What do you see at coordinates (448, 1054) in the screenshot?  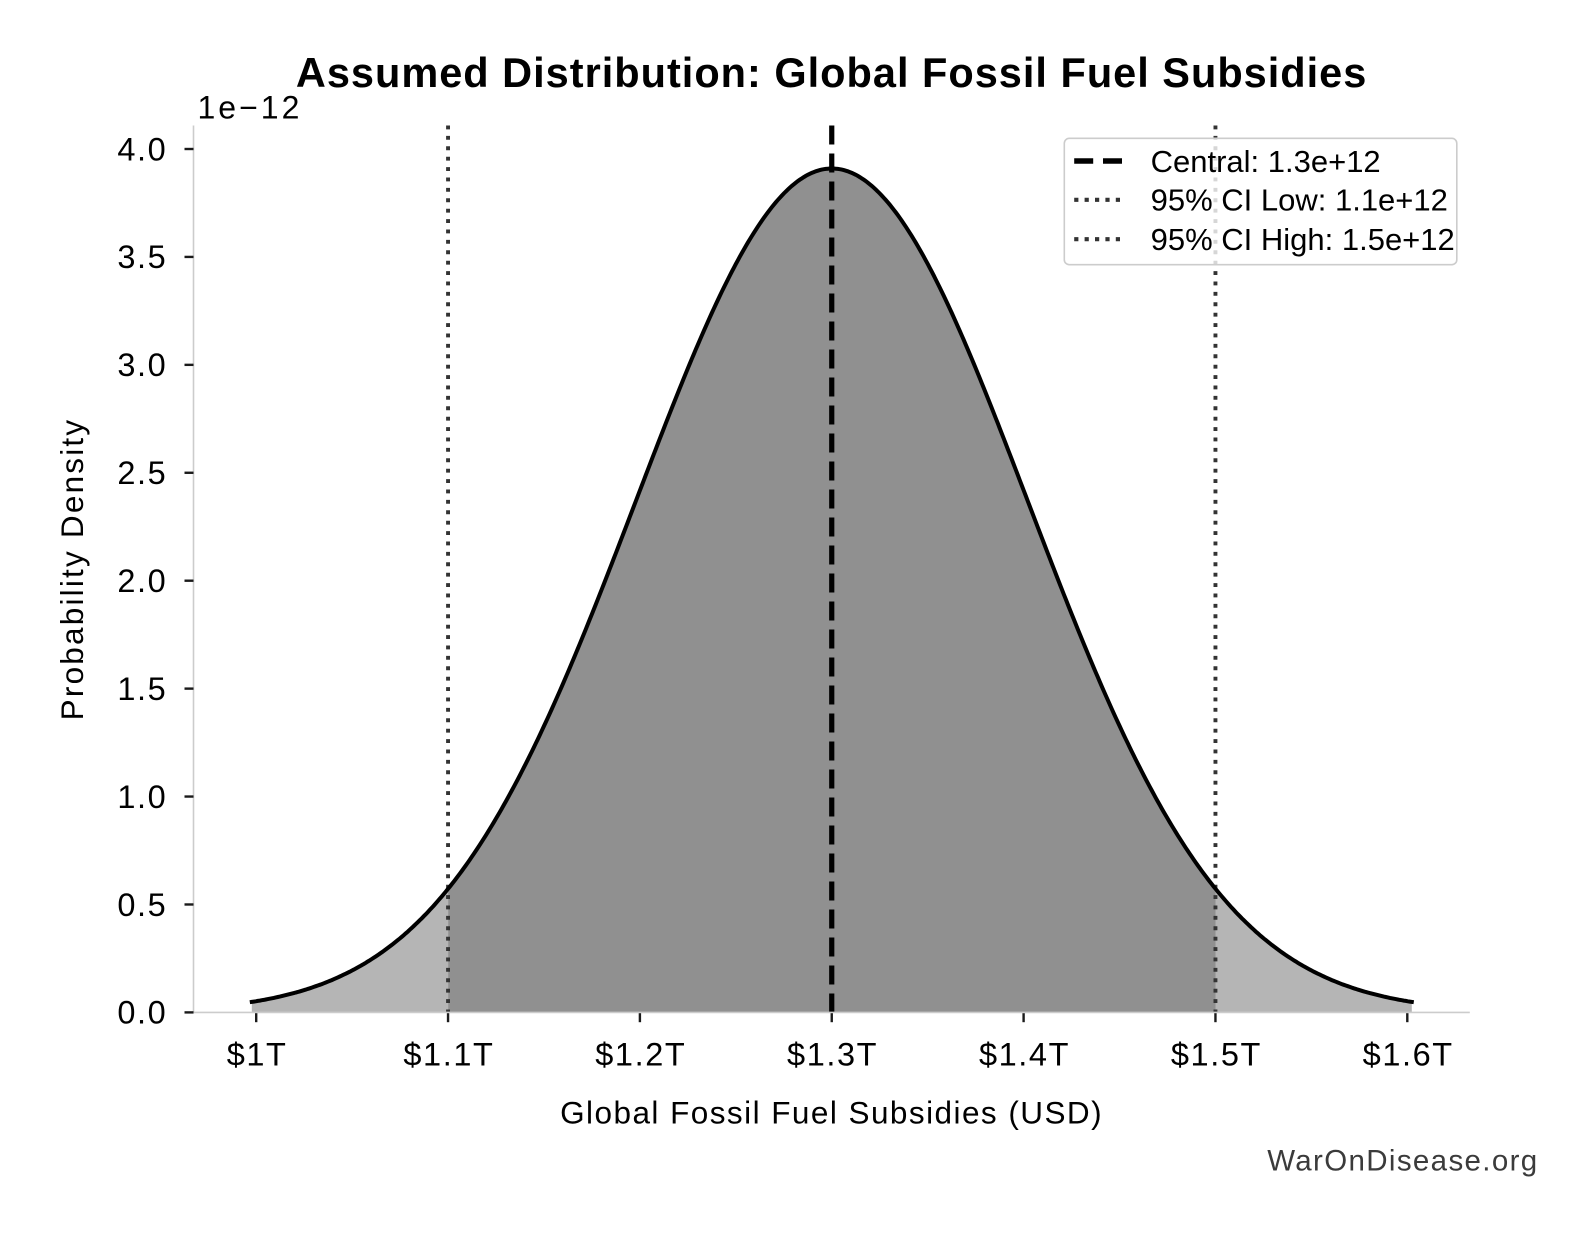 I see `svg-text: $1.1T` at bounding box center [448, 1054].